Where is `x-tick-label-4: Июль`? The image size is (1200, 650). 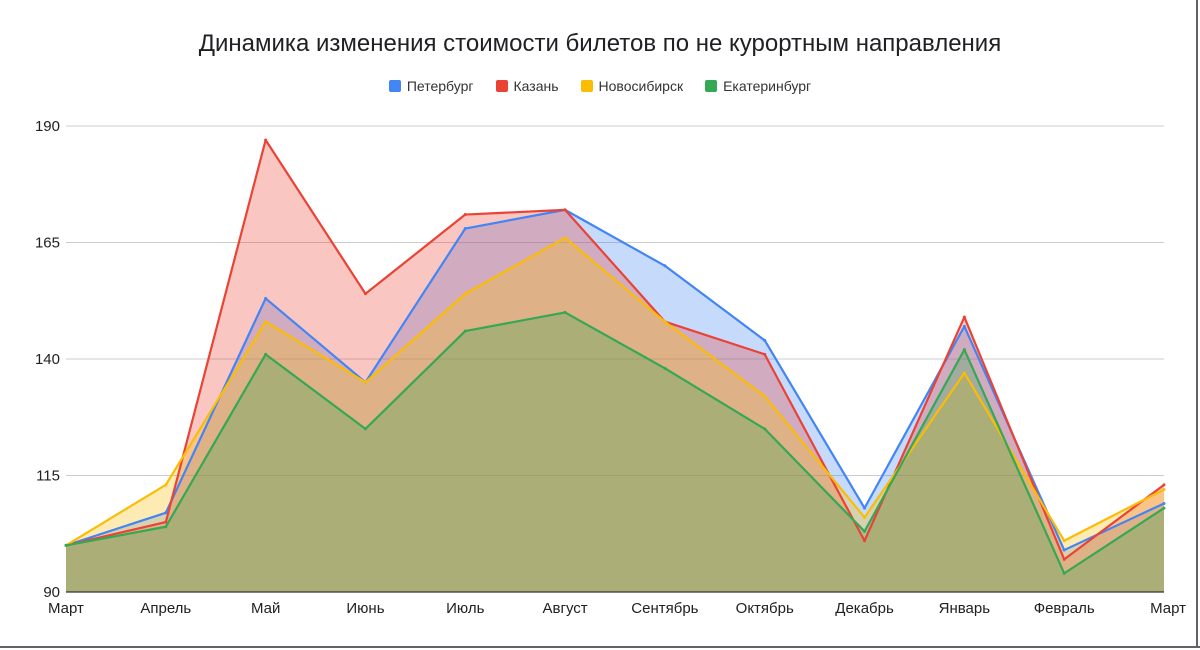 x-tick-label-4: Июль is located at coordinates (465, 608).